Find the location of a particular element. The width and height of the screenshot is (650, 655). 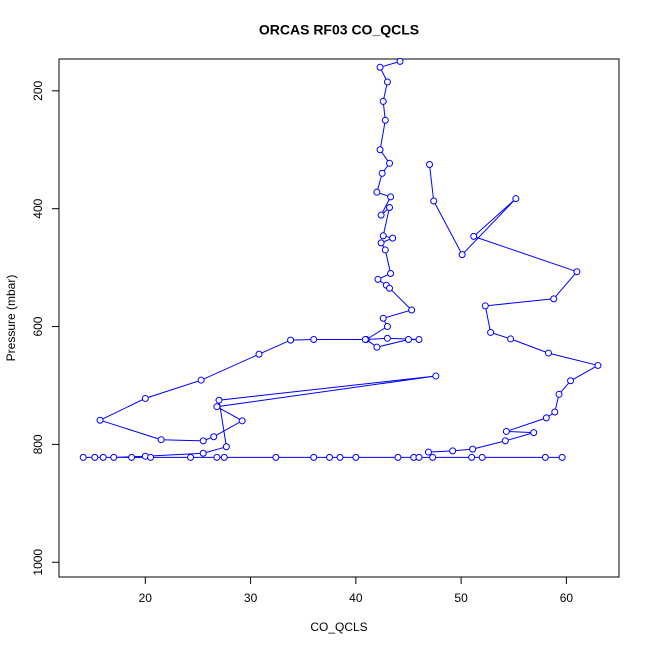

x-tick-label: 40 is located at coordinates (356, 598).